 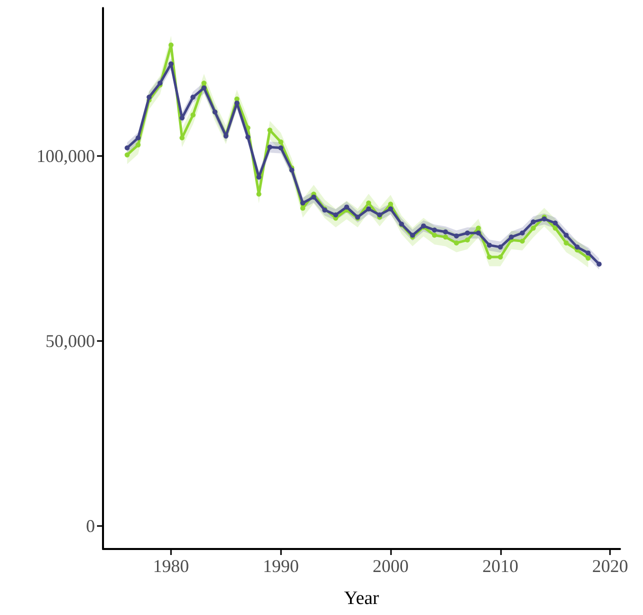 I want to click on y-tick-label: 50,000, so click(x=70, y=341).